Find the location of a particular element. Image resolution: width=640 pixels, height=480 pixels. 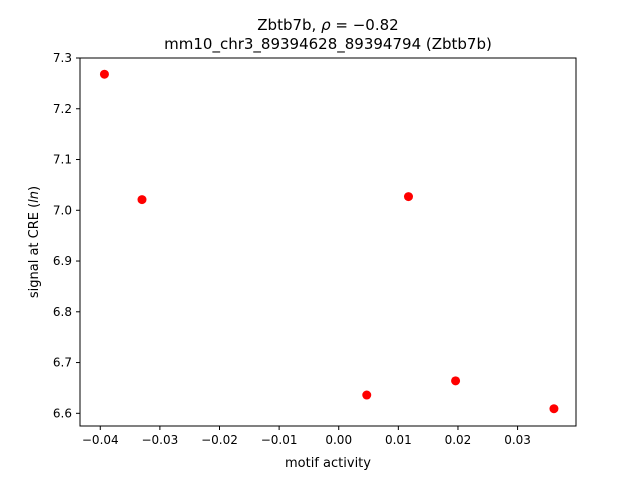

y-tick-label: 6.8 is located at coordinates (62, 312).